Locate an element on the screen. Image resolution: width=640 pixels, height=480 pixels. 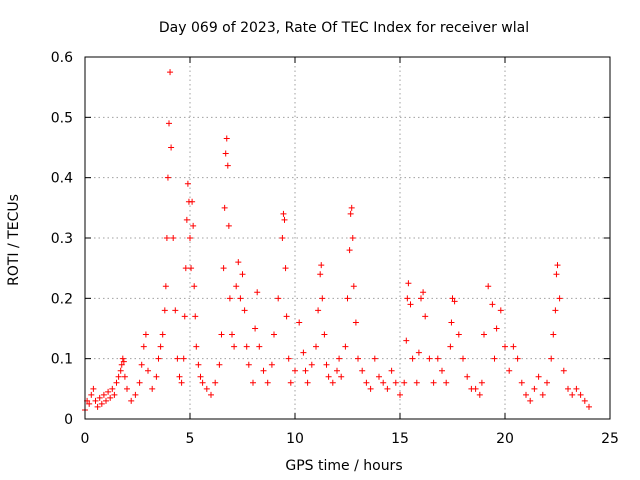
y-tick-label: 0.2 is located at coordinates (62, 299).